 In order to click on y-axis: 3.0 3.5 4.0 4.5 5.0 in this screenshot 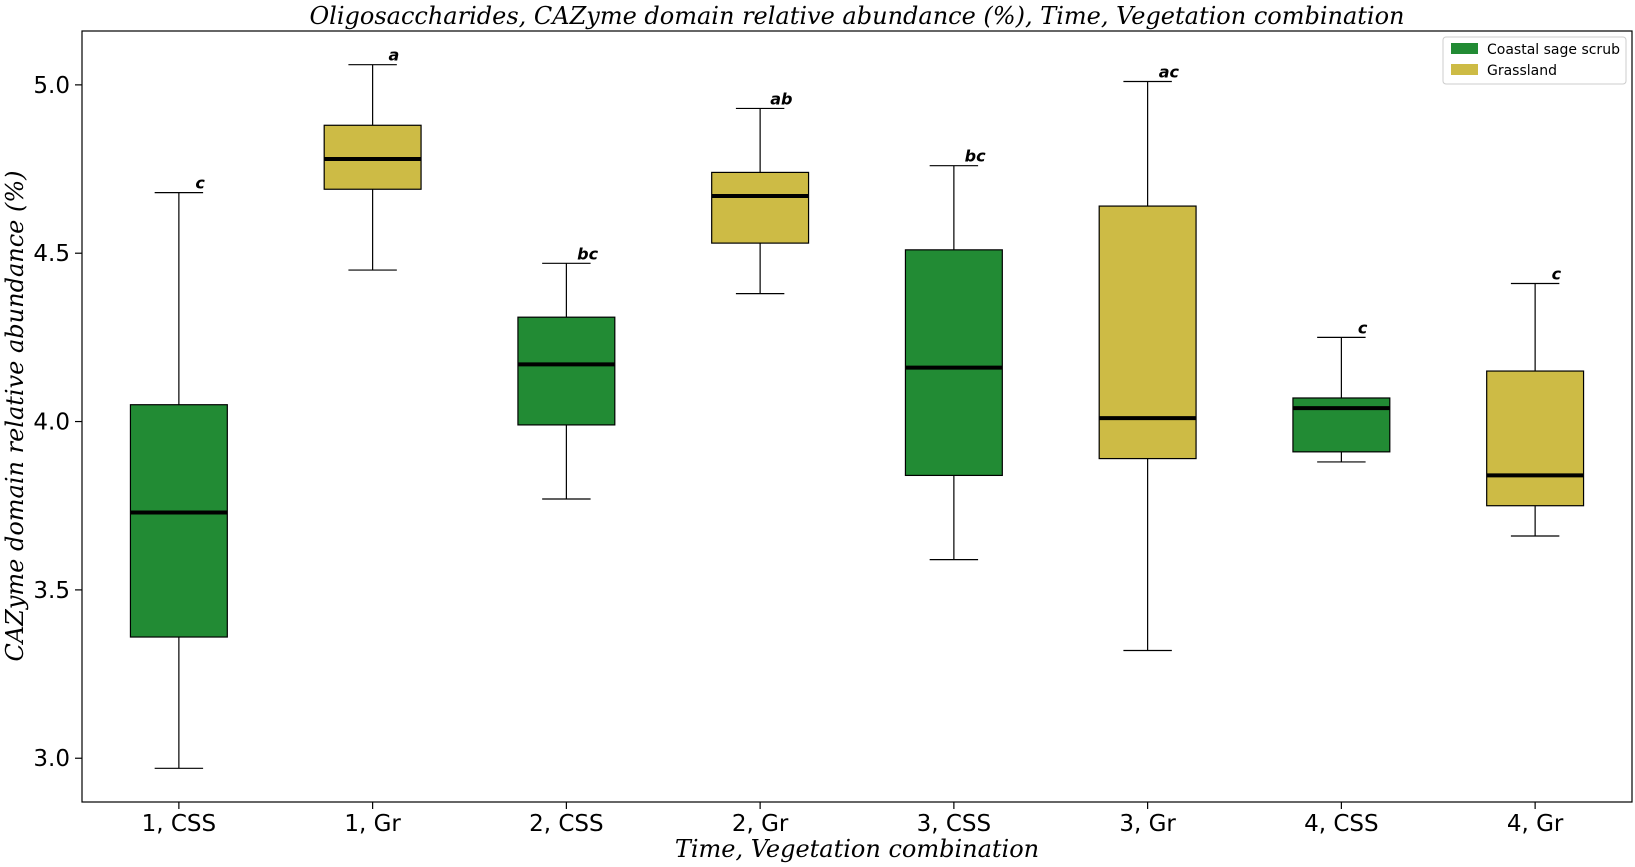, I will do `click(57, 422)`.